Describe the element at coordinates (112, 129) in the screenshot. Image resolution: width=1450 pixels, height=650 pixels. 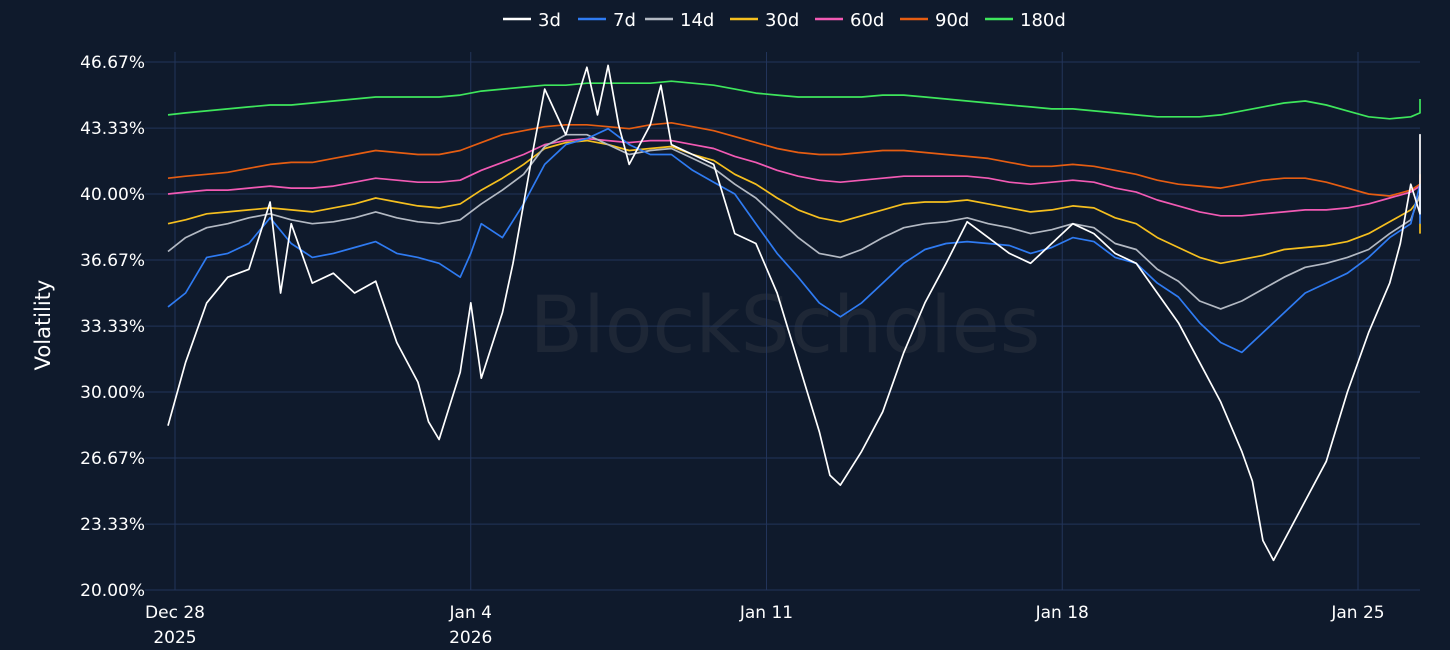
I see `y-tick-label: 43.33%` at that location.